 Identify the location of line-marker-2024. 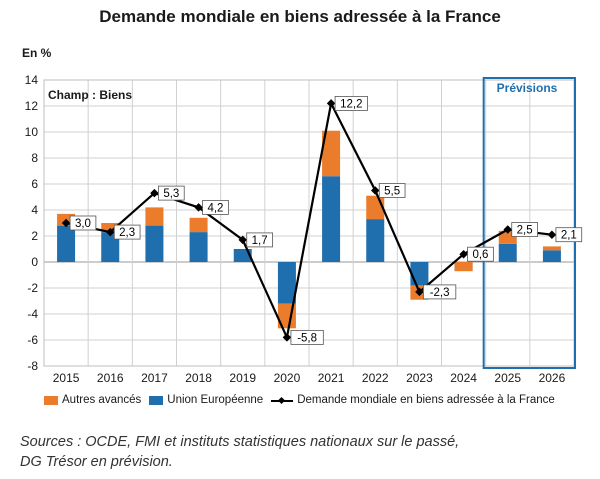
(463, 254).